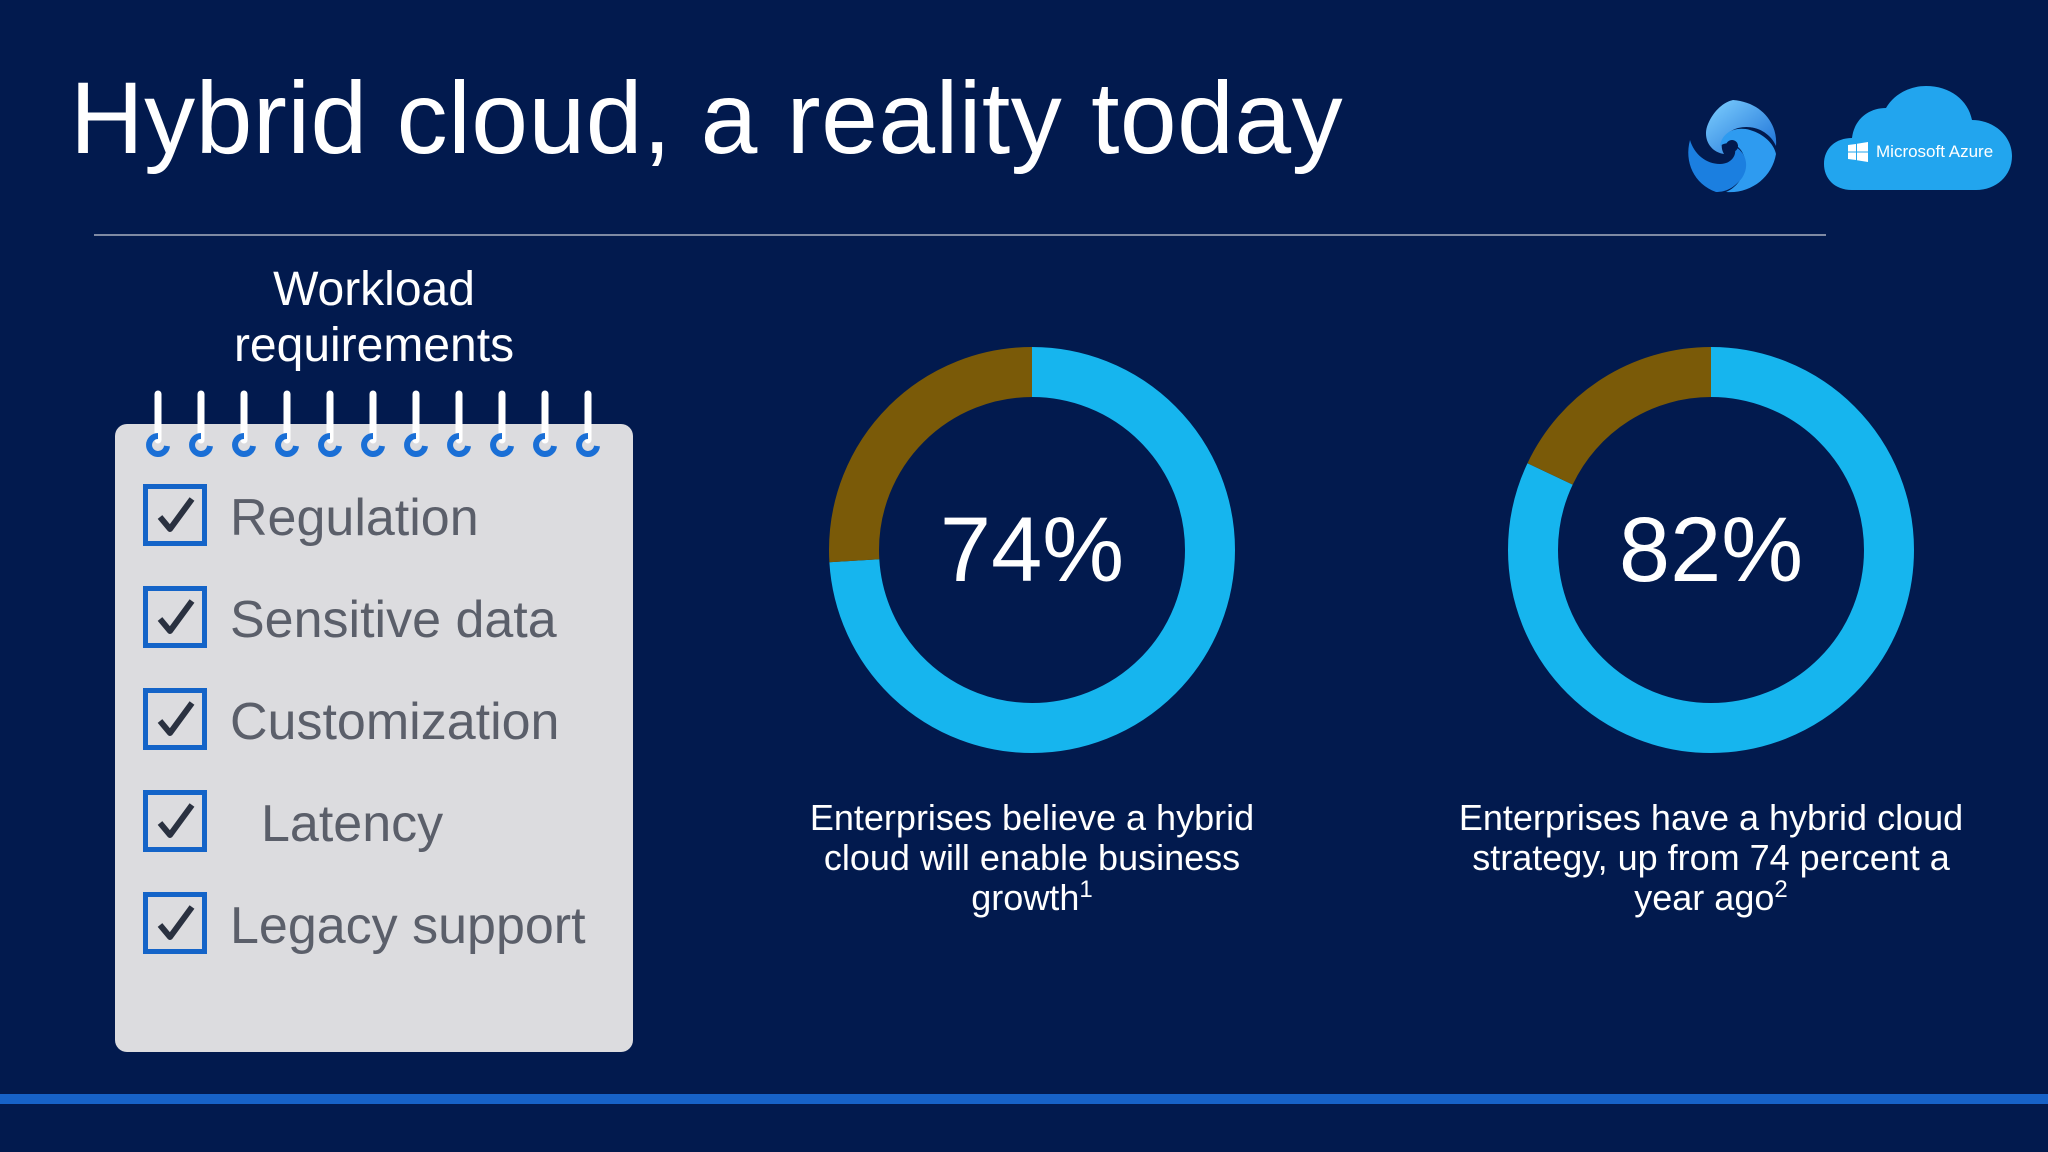 The height and width of the screenshot is (1152, 2048). I want to click on requirement-latency: Latency, so click(373, 825).